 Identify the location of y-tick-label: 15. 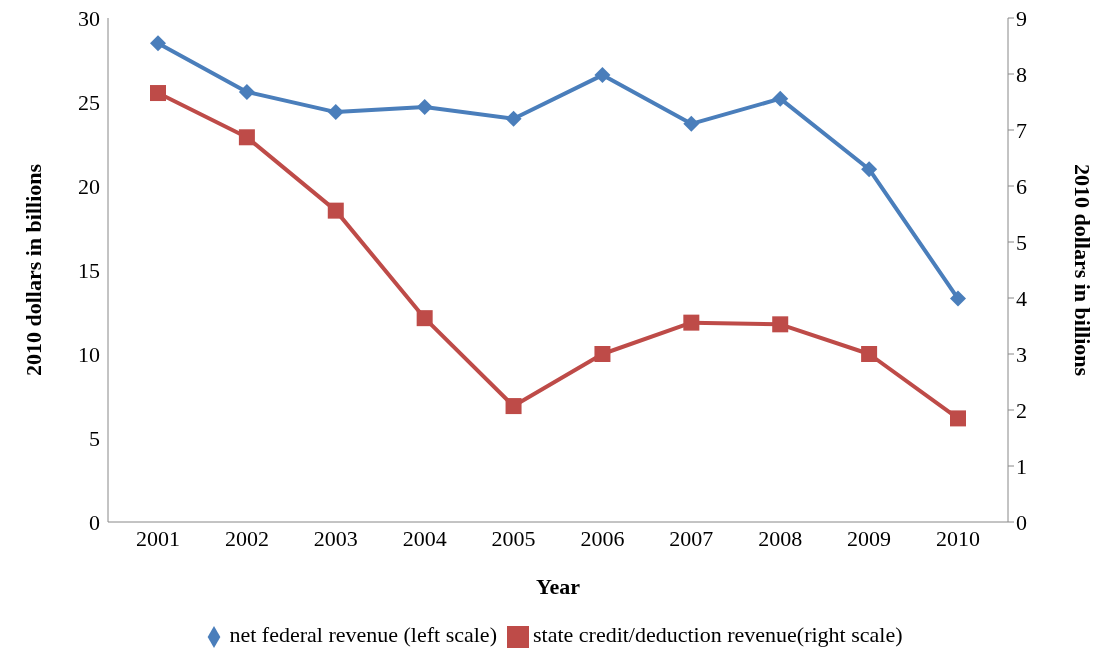
(89, 270).